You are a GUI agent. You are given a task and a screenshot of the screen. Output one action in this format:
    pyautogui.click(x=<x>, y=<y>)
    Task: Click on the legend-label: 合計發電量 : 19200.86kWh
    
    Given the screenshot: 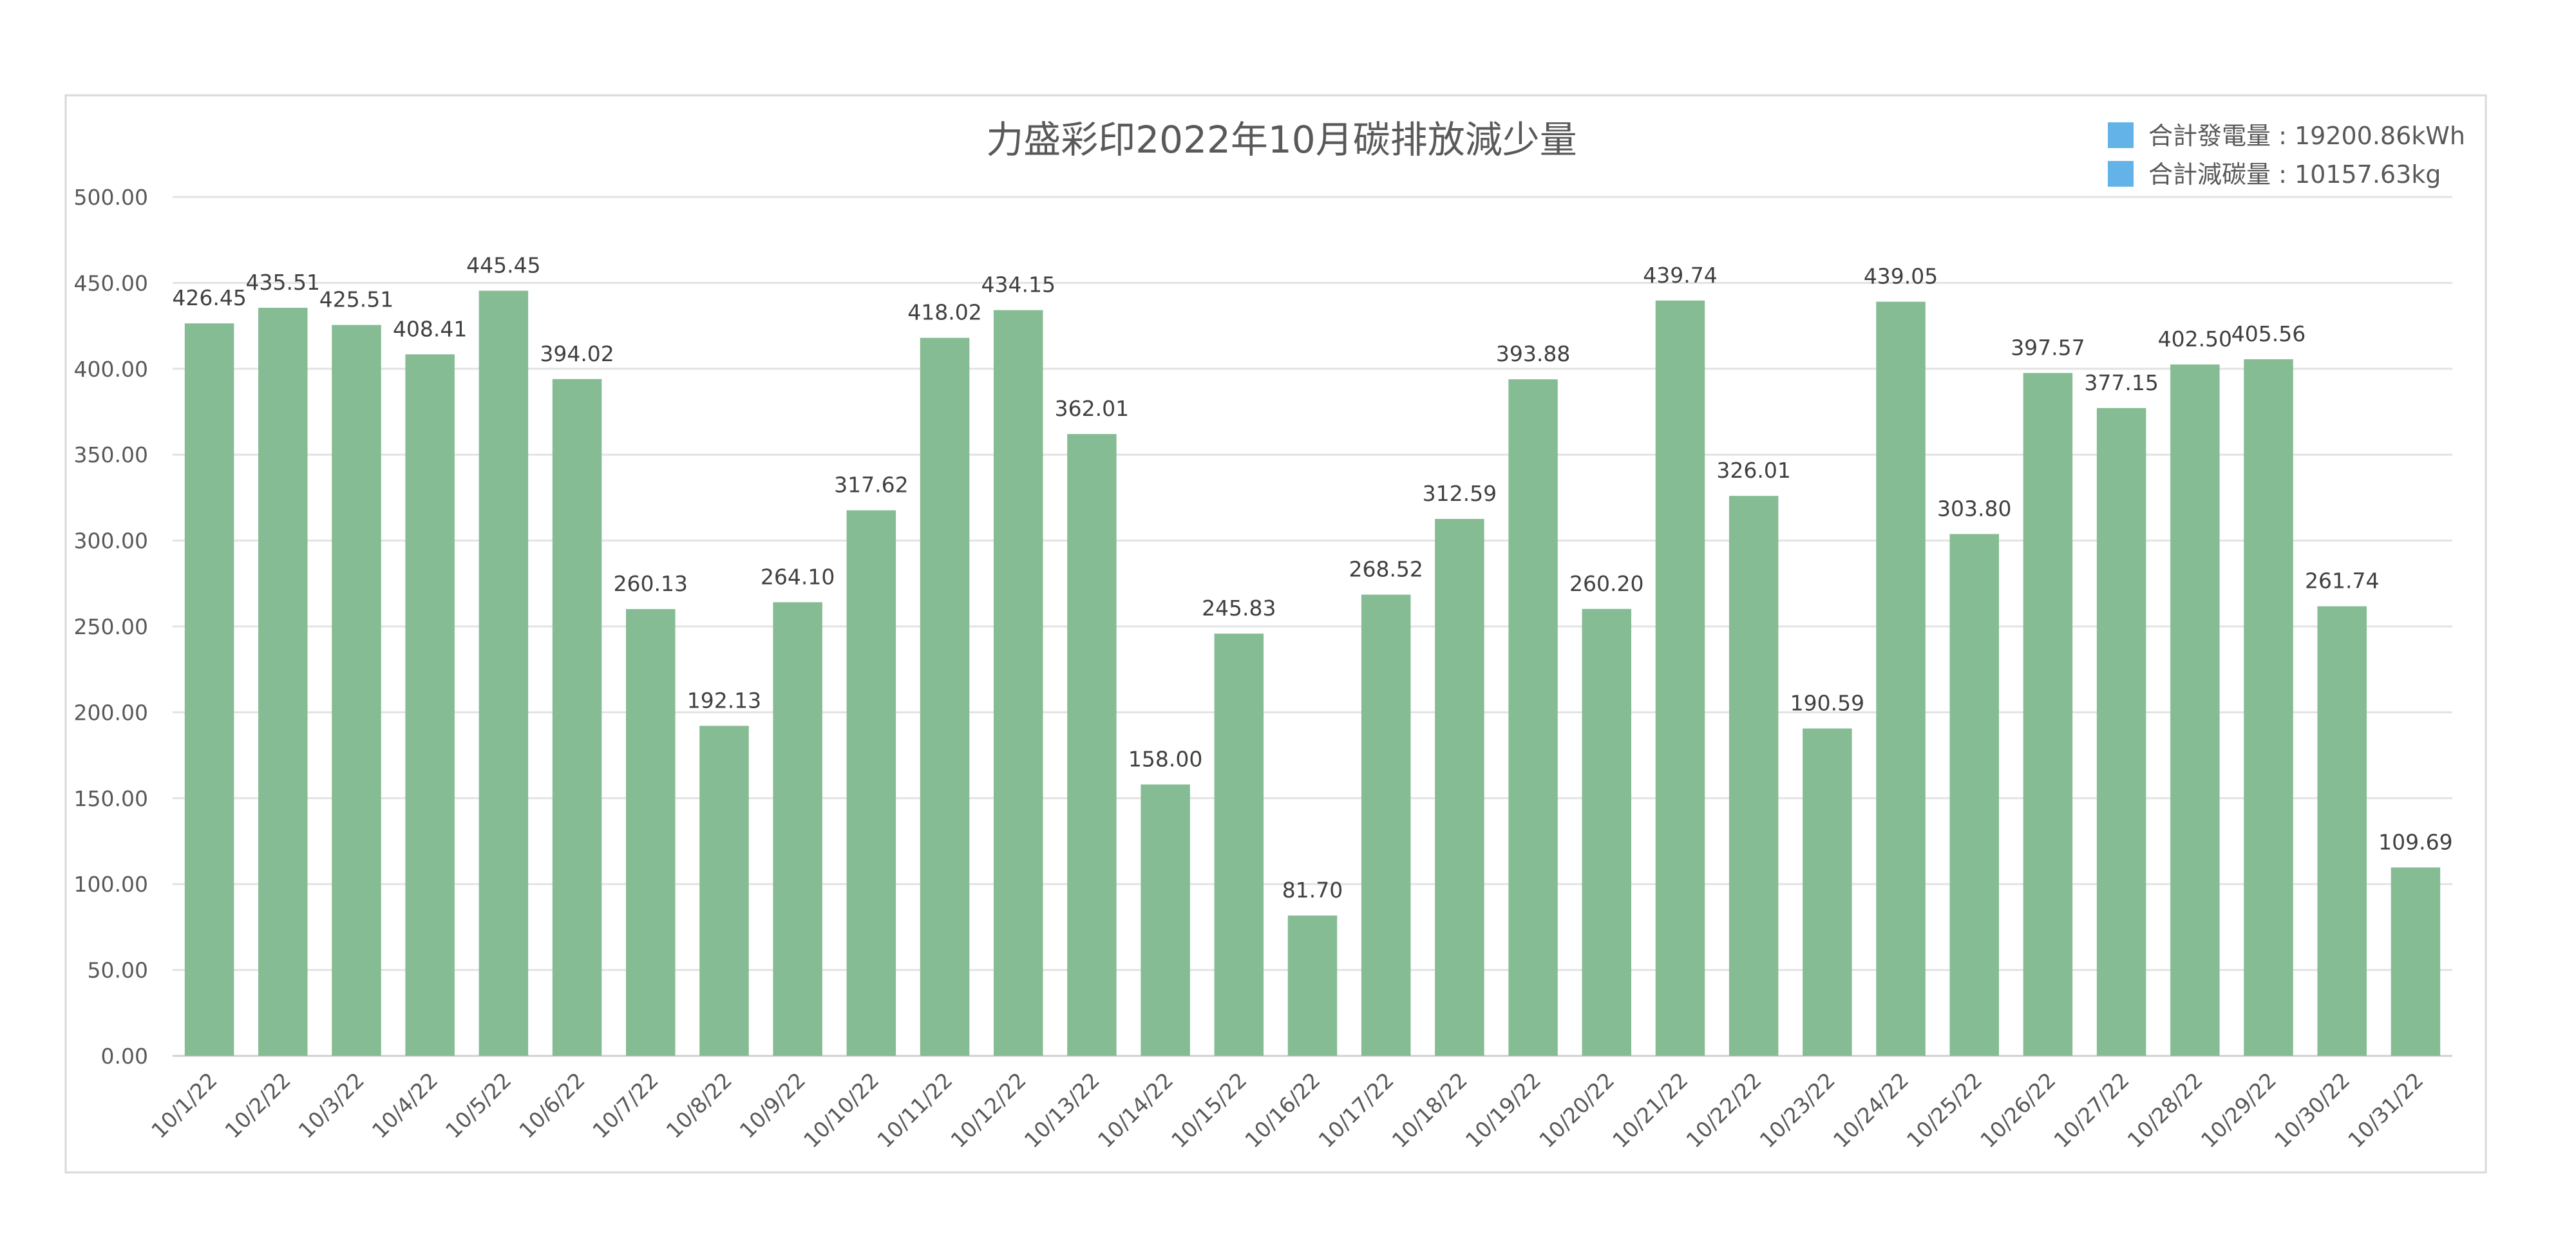 What is the action you would take?
    pyautogui.click(x=2306, y=136)
    